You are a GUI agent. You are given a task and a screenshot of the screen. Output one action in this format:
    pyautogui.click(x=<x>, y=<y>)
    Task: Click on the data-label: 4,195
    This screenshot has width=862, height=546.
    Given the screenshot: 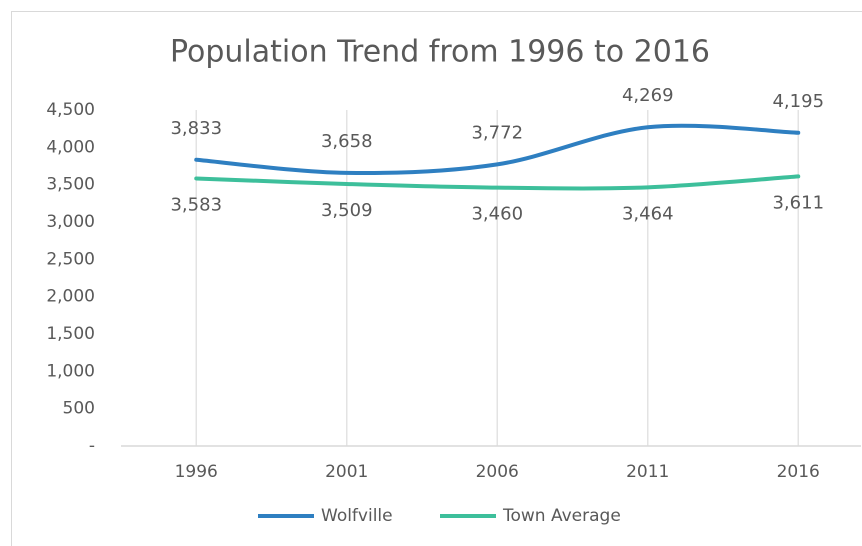 What is the action you would take?
    pyautogui.click(x=798, y=101)
    